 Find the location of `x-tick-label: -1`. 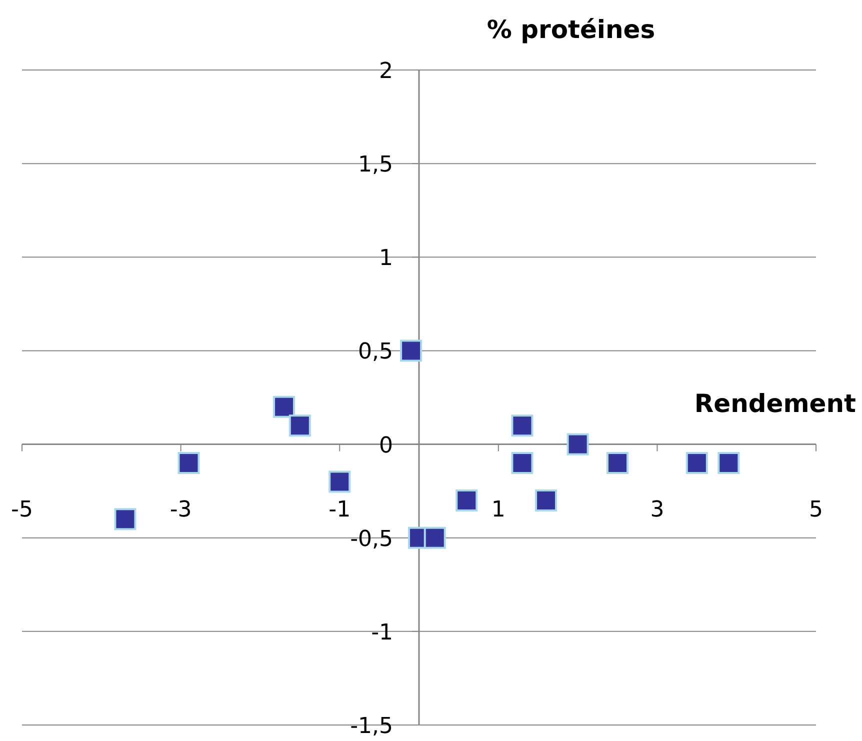

x-tick-label: -1 is located at coordinates (339, 509).